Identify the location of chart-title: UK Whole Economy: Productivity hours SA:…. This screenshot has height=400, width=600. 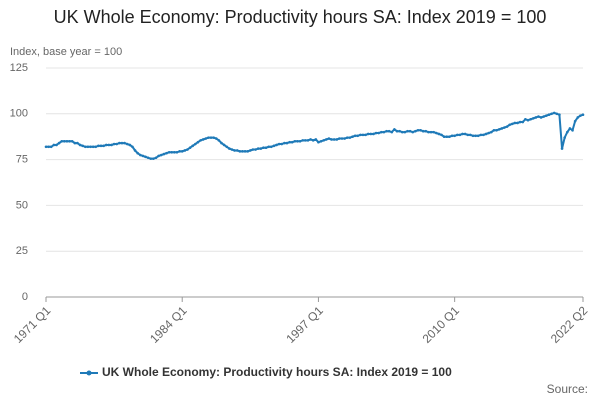
(300, 17).